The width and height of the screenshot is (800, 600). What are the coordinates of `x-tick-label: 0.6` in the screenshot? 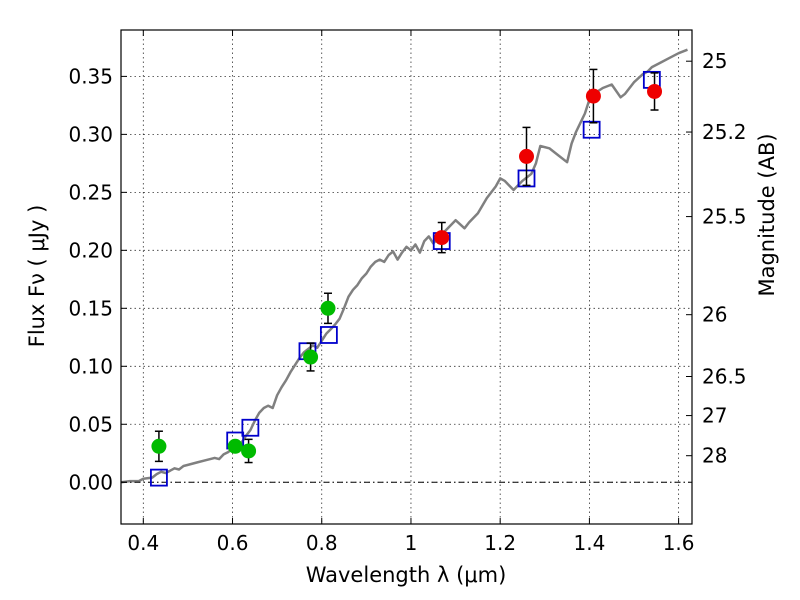 It's located at (233, 543).